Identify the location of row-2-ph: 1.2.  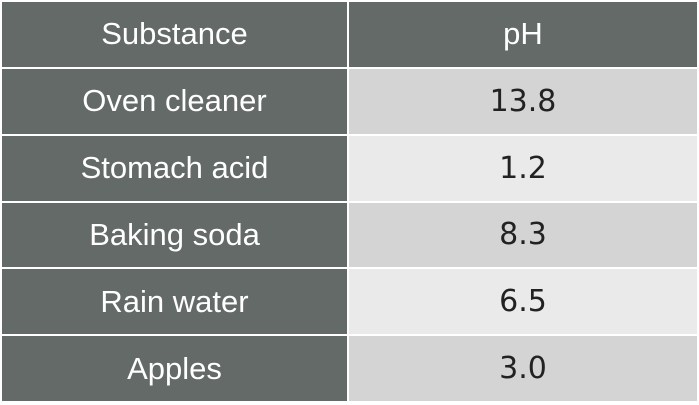
(523, 168).